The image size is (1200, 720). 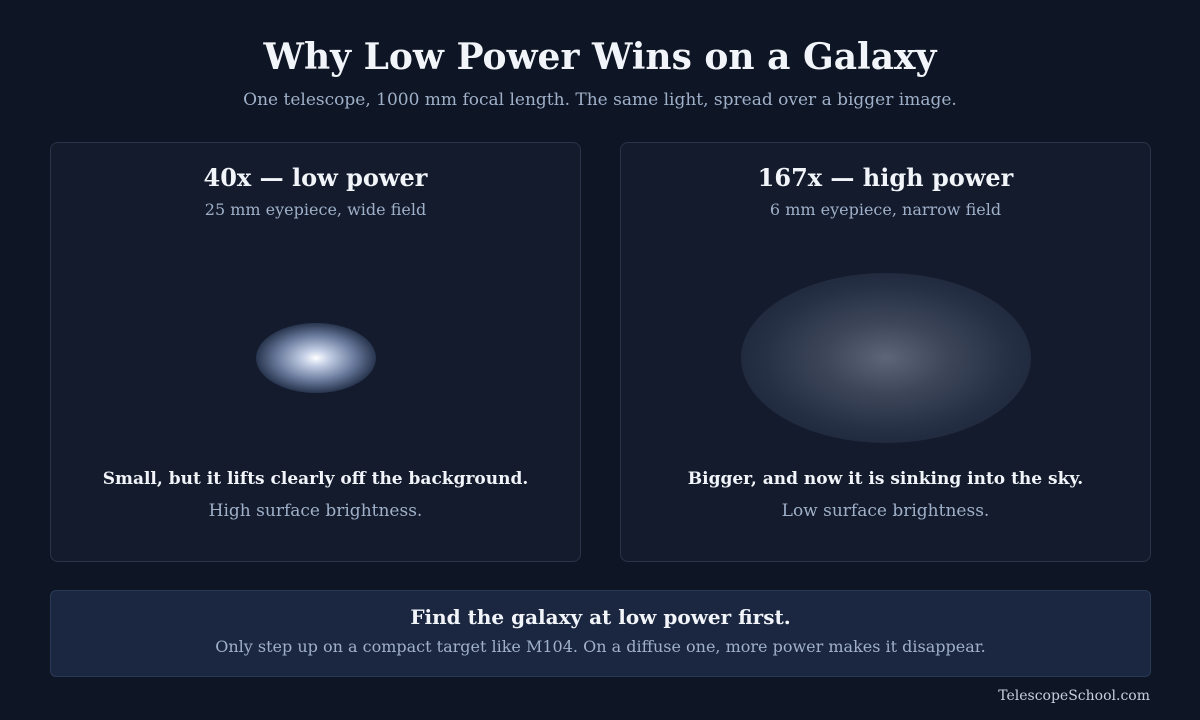 I want to click on footer: TelescopeSchool.com, so click(x=1074, y=696).